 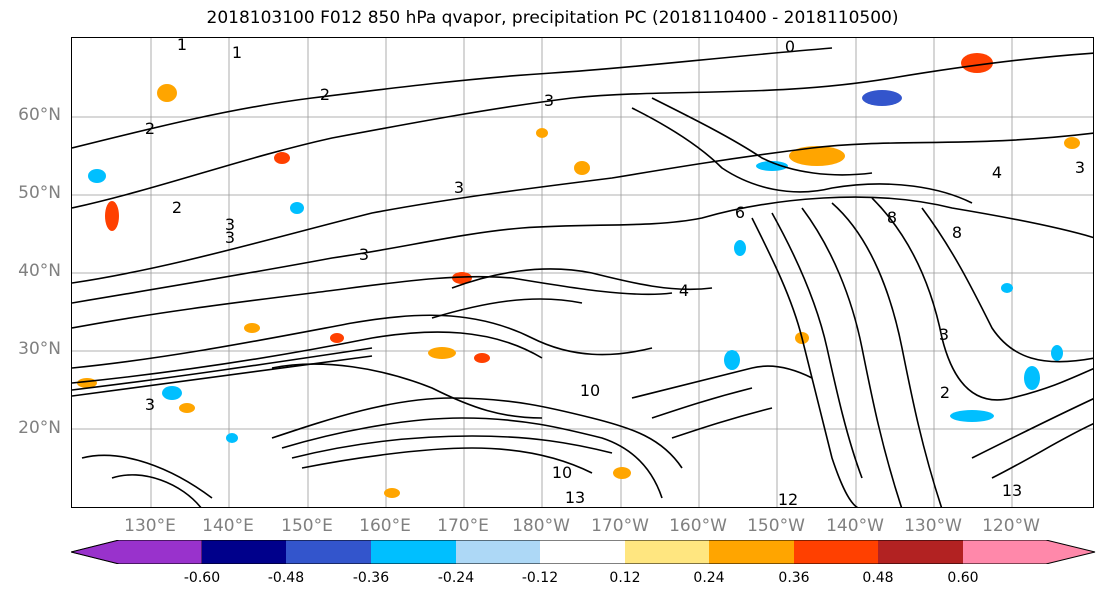 I want to click on colorbar-tick: -0.48, so click(x=286, y=578).